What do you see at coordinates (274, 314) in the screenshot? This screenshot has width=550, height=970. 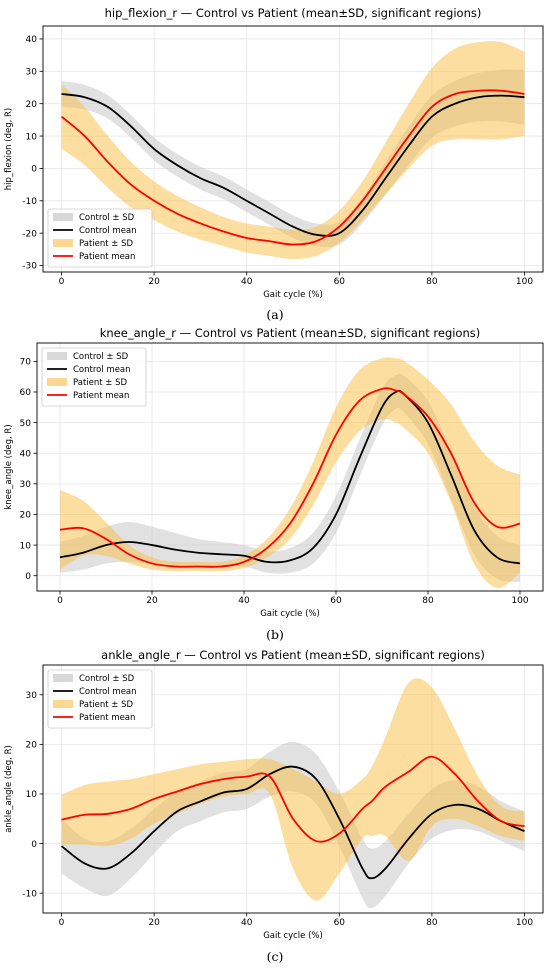 I see `figure-caption: (a)` at bounding box center [274, 314].